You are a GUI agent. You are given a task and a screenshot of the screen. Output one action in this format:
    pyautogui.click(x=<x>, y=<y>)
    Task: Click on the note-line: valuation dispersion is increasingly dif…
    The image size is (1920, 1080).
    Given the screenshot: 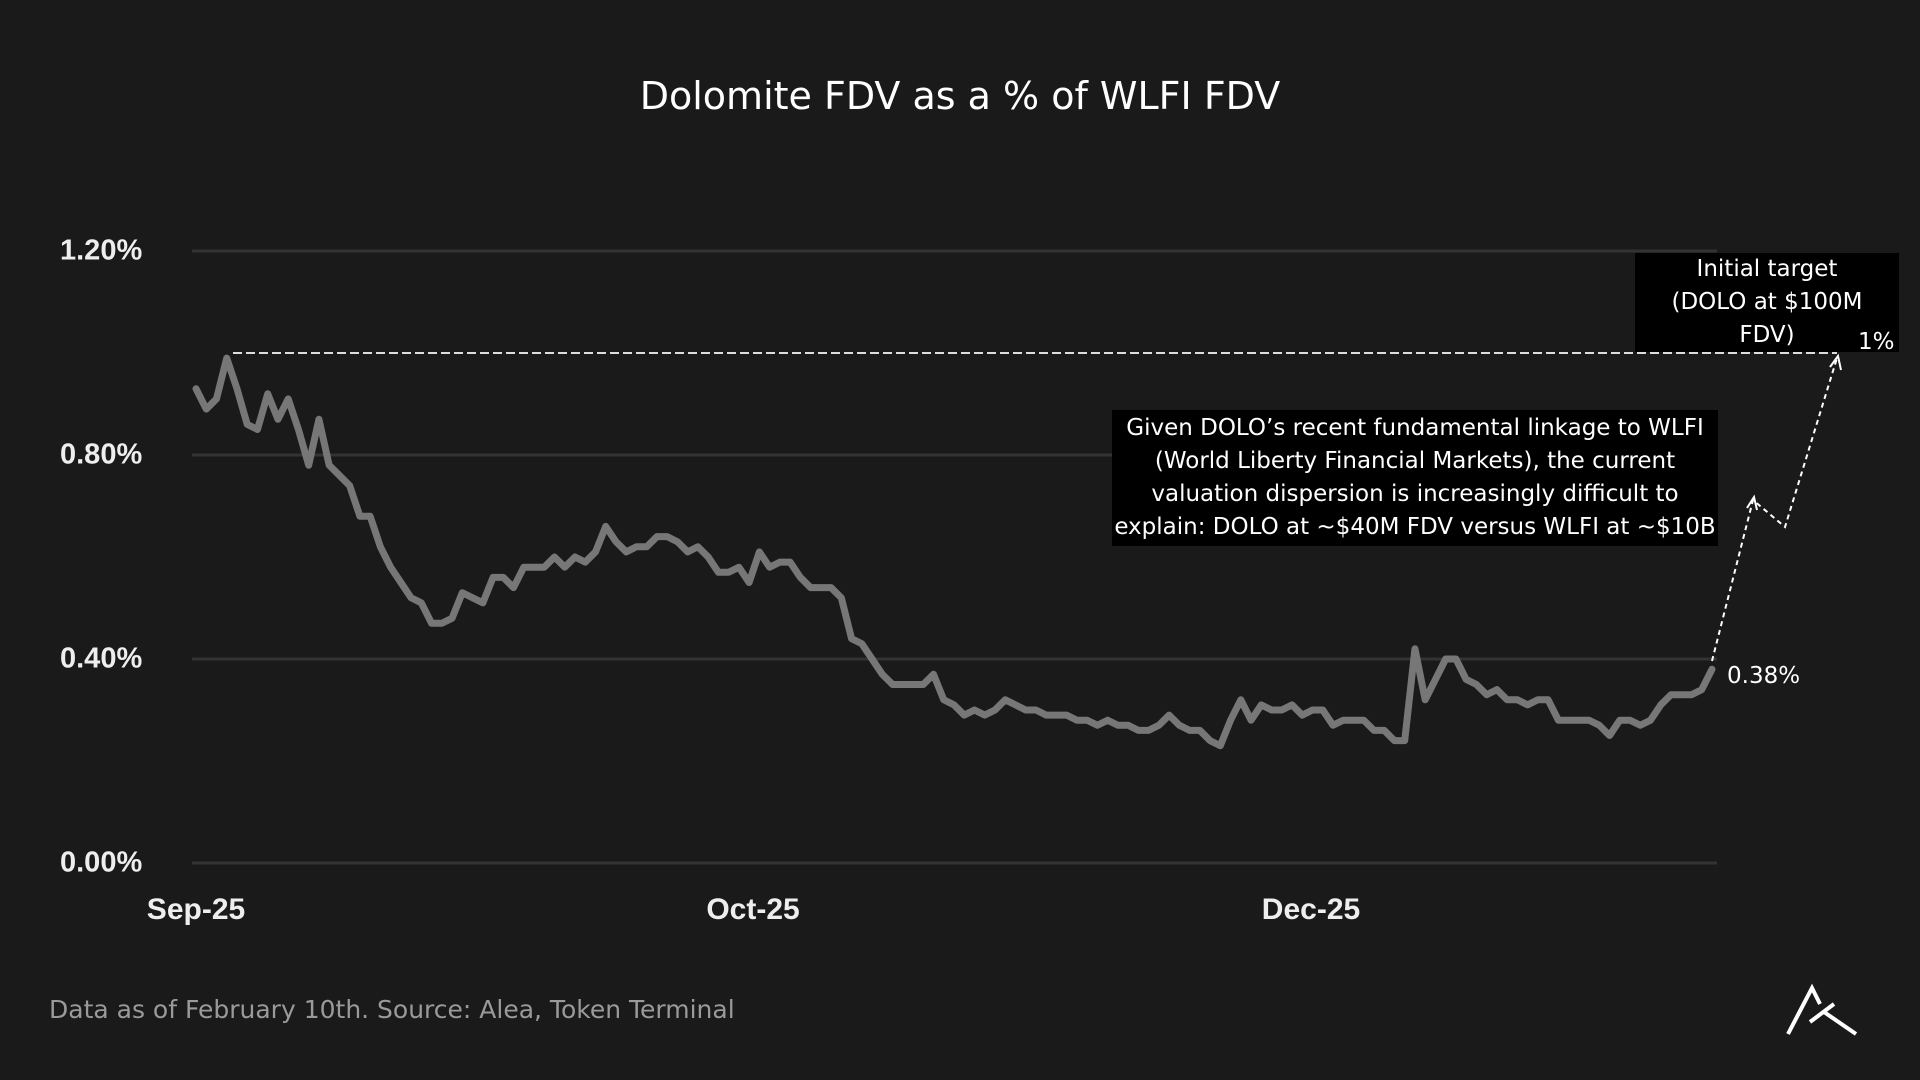 What is the action you would take?
    pyautogui.click(x=1415, y=494)
    